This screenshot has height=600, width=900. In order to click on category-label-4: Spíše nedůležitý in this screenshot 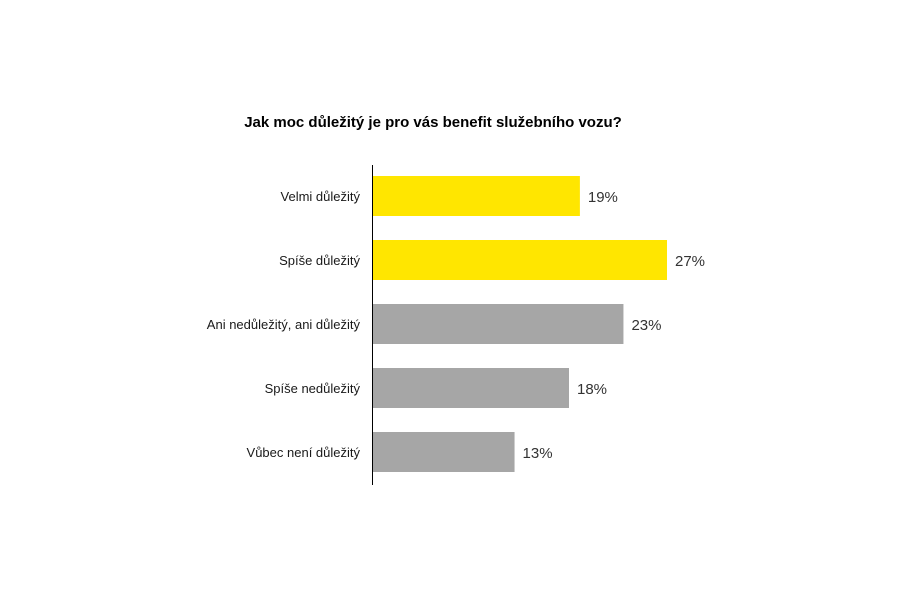, I will do `click(313, 388)`.